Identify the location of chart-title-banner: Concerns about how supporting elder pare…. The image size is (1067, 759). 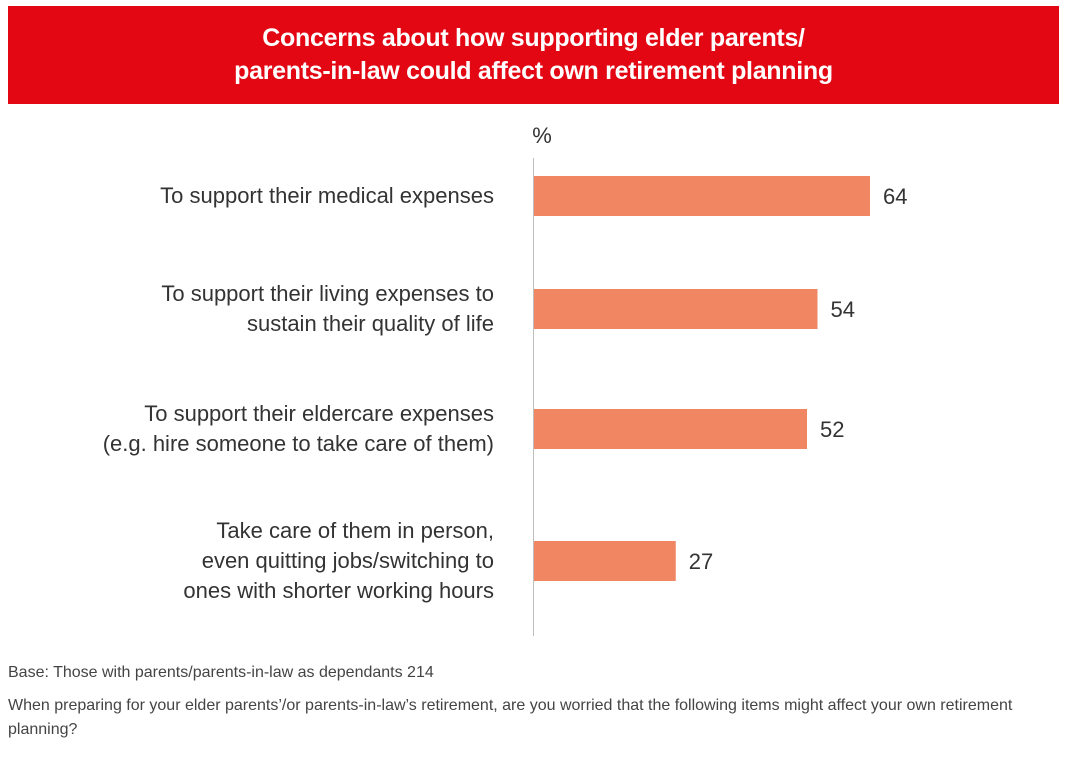
(533, 55).